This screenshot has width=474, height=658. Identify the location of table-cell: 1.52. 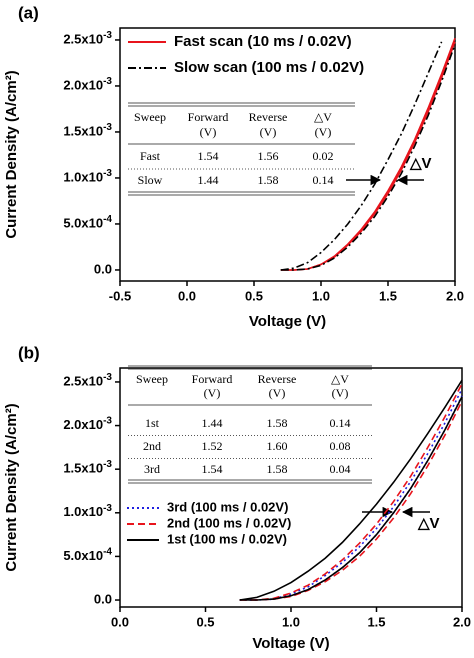
(212, 446).